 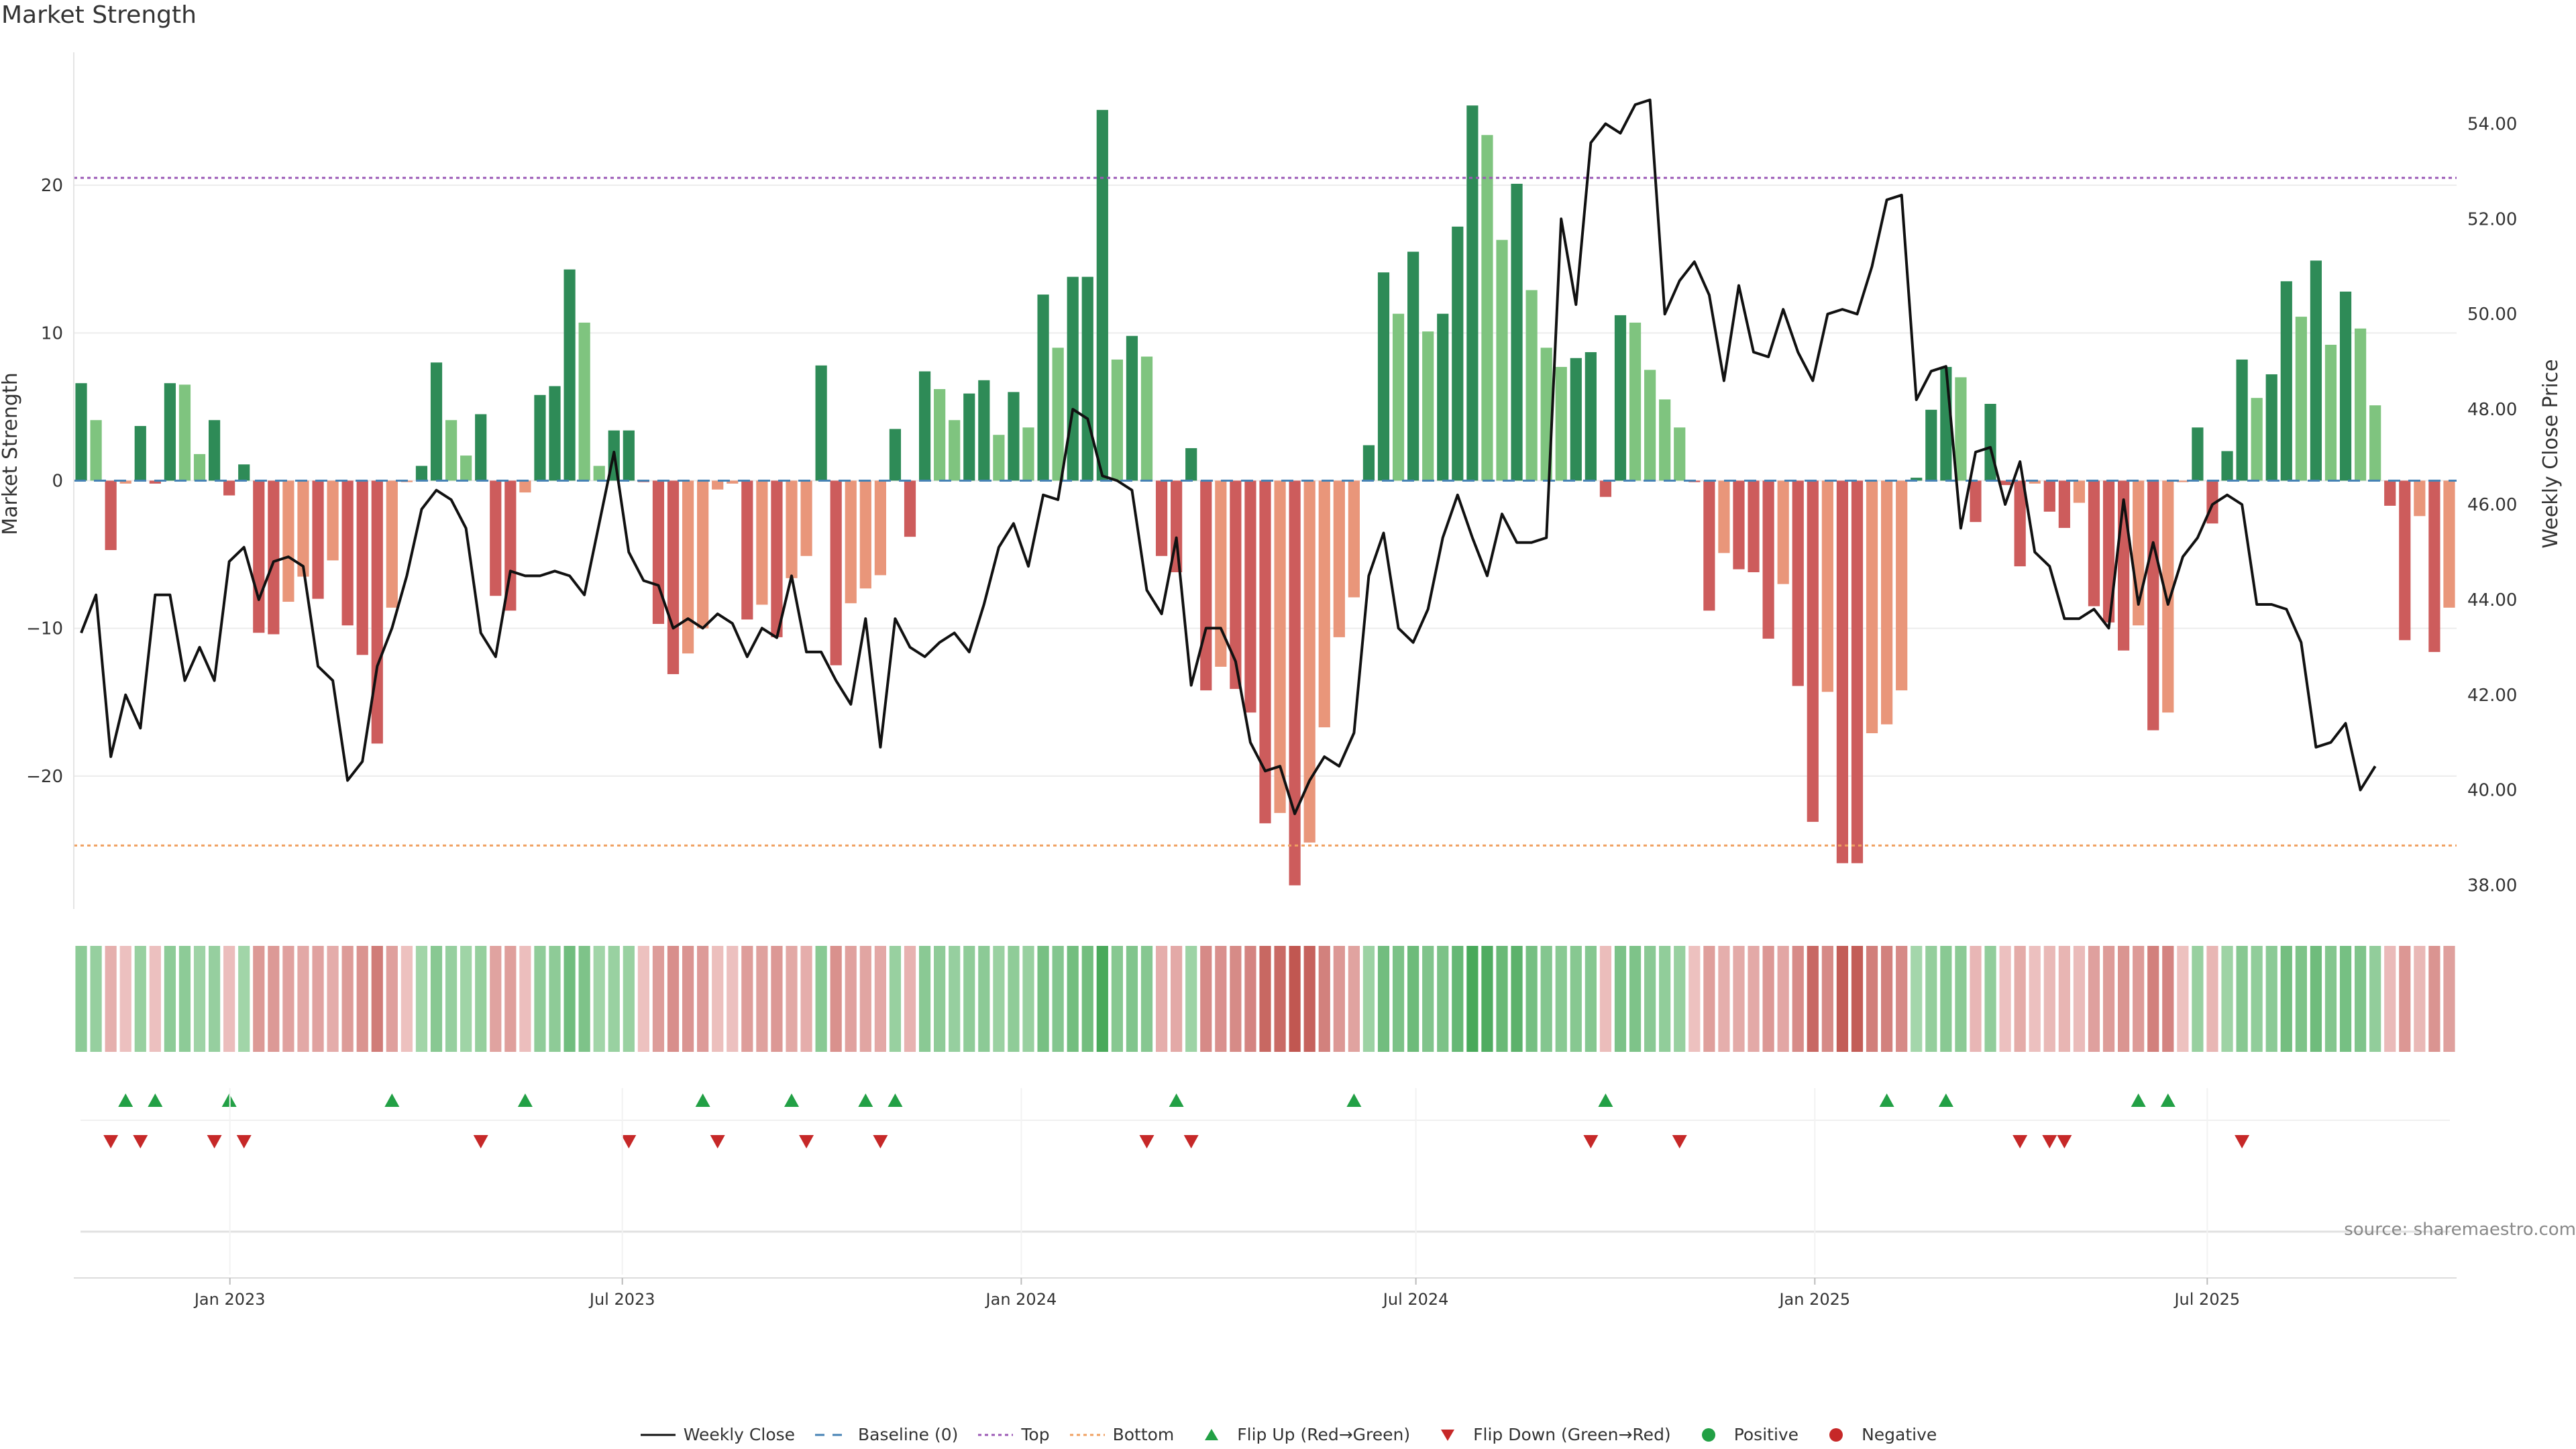 What do you see at coordinates (2492, 124) in the screenshot?
I see `y2-tick-label: 54.00` at bounding box center [2492, 124].